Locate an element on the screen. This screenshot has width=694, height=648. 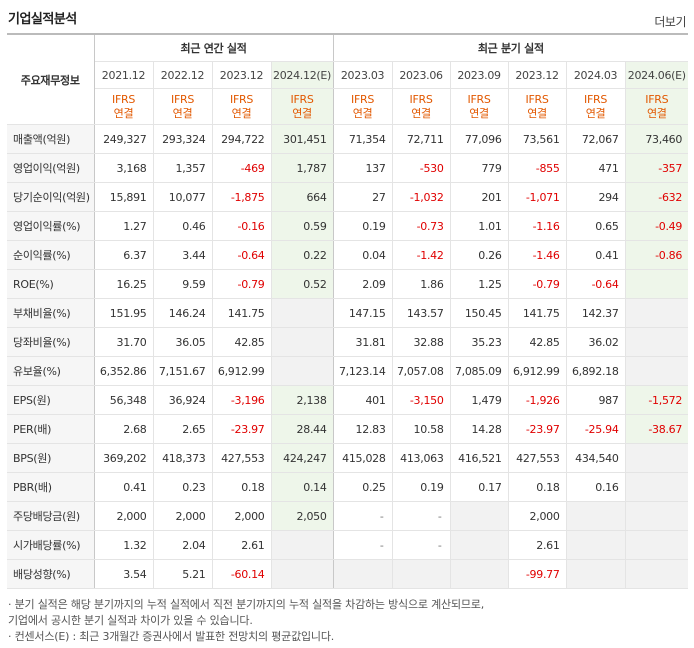
table-cell: -0.49 is located at coordinates (657, 226).